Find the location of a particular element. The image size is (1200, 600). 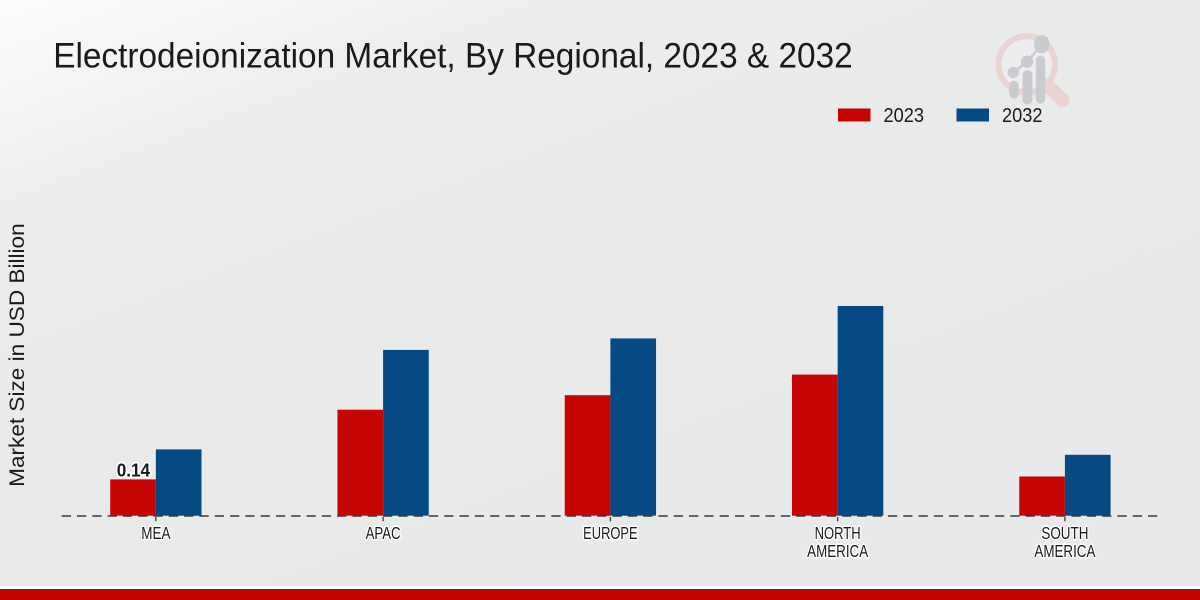

svg-text: MEA is located at coordinates (155, 533).